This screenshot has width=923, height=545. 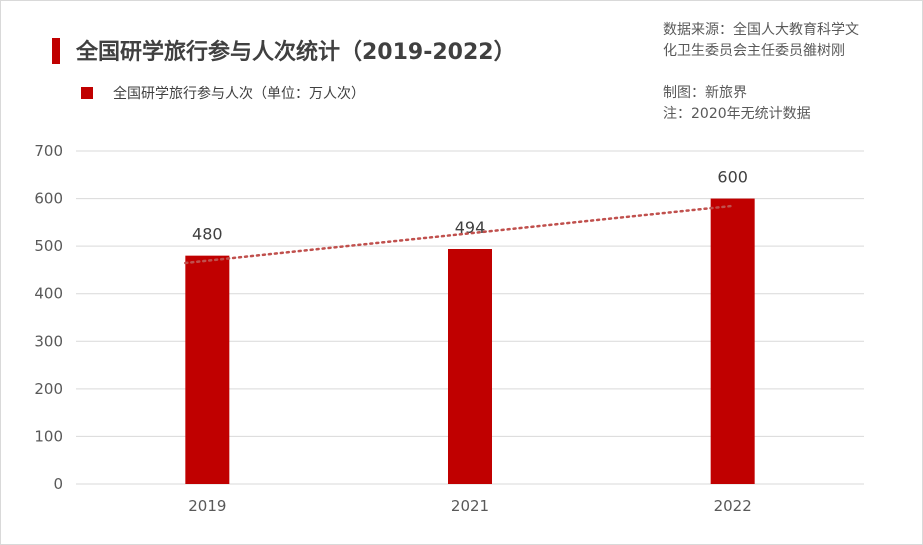 What do you see at coordinates (732, 341) in the screenshot?
I see `bar-2022` at bounding box center [732, 341].